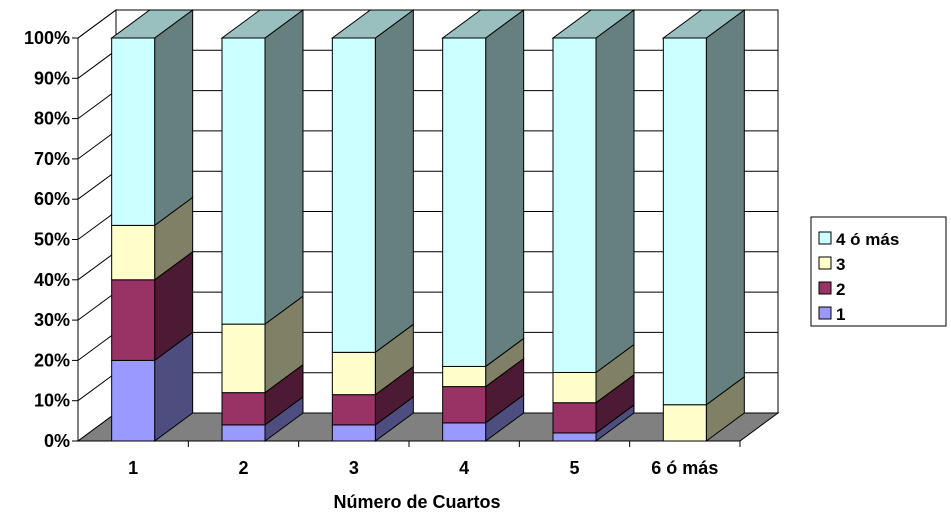 Image resolution: width=951 pixels, height=524 pixels. I want to click on y-tick-label: 100%, so click(47, 38).